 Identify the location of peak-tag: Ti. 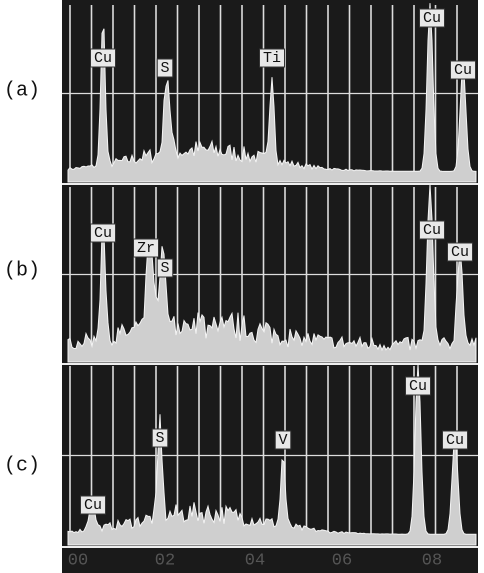
(272, 58).